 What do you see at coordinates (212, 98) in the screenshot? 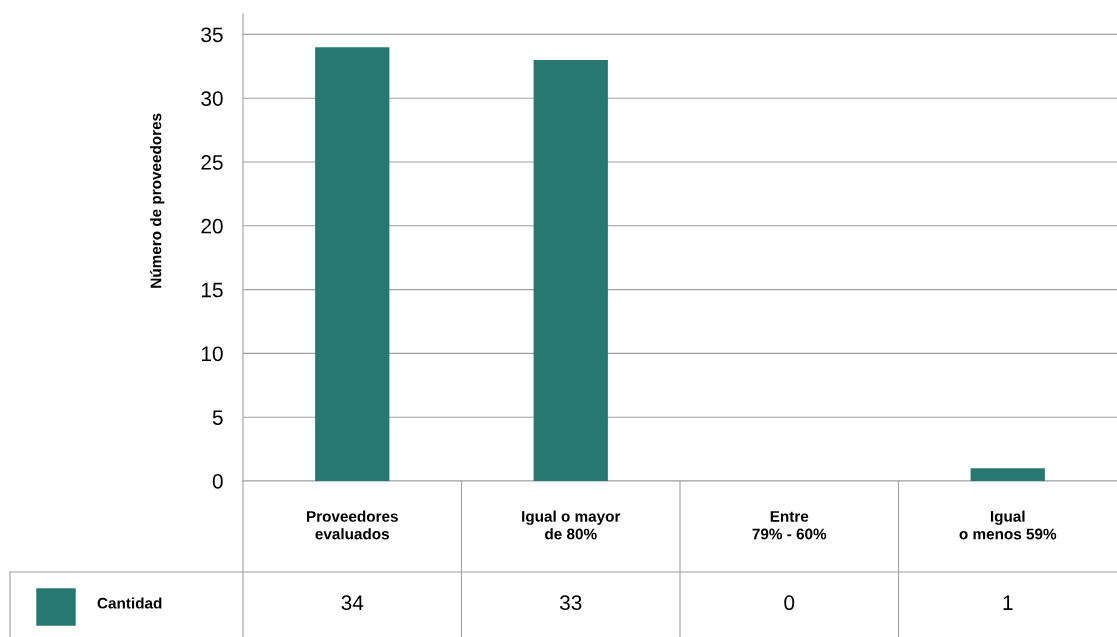
I see `y-tick-label: 30` at bounding box center [212, 98].